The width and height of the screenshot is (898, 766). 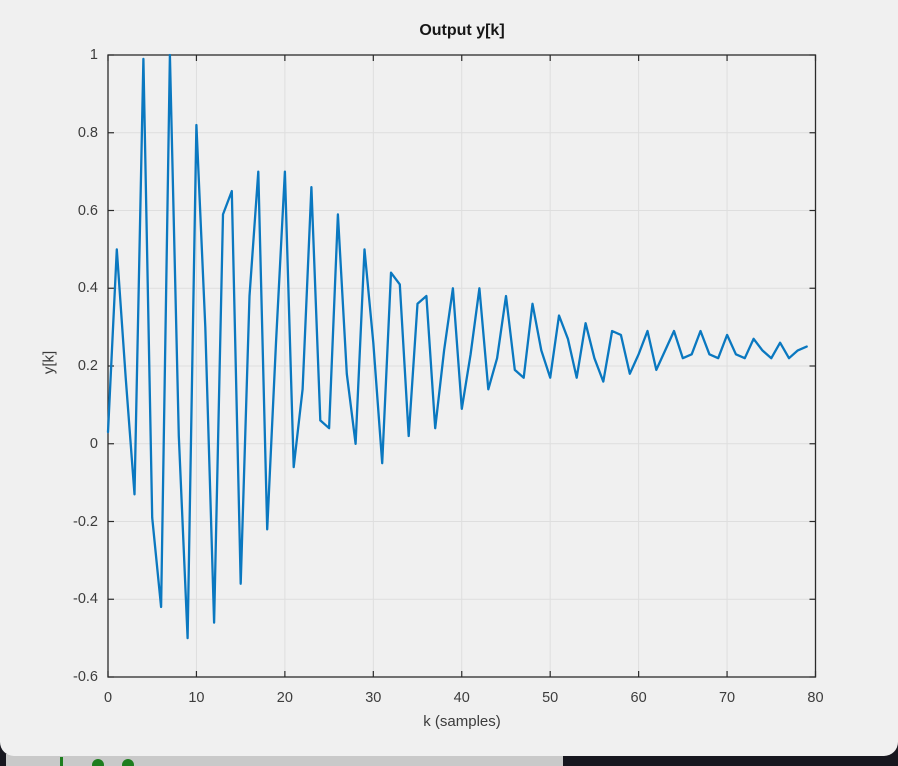 What do you see at coordinates (61, 761) in the screenshot?
I see `clipped-green-text-cursor` at bounding box center [61, 761].